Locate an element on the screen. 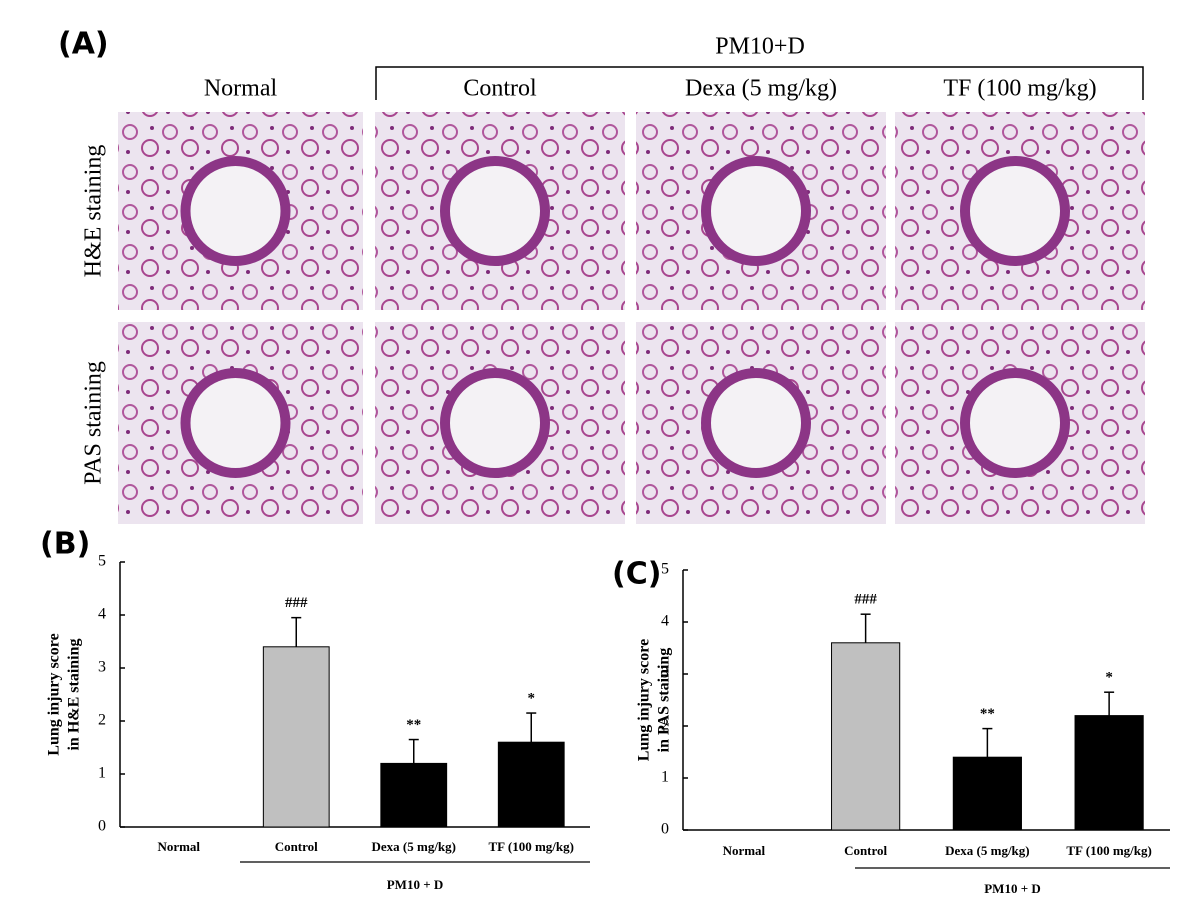 Image resolution: width=1200 pixels, height=918 pixels. group-label: PM10+D is located at coordinates (760, 47).